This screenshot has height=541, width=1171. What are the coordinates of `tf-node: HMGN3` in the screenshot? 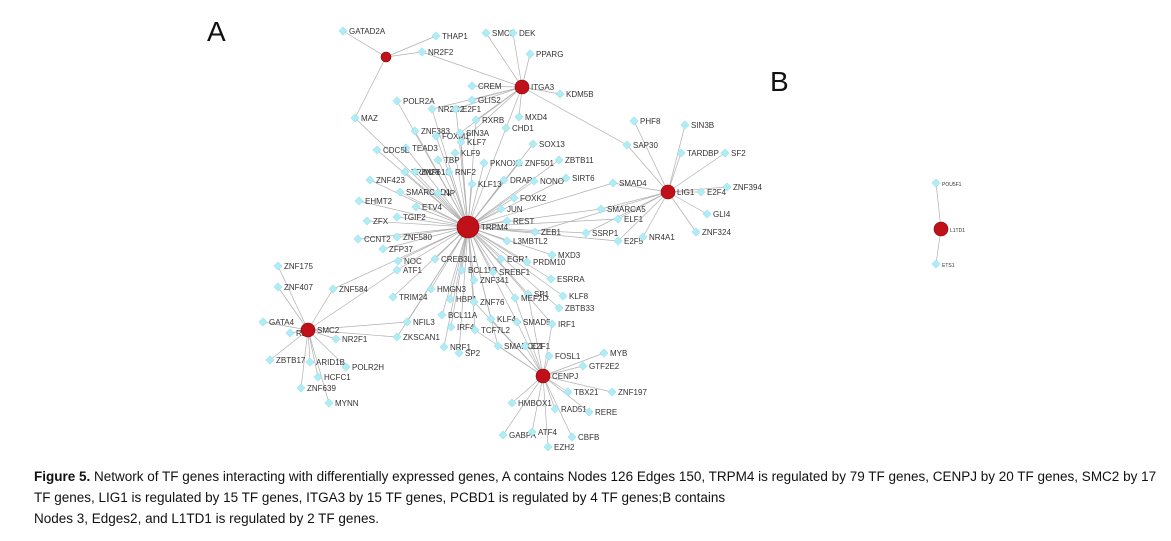 It's located at (446, 289).